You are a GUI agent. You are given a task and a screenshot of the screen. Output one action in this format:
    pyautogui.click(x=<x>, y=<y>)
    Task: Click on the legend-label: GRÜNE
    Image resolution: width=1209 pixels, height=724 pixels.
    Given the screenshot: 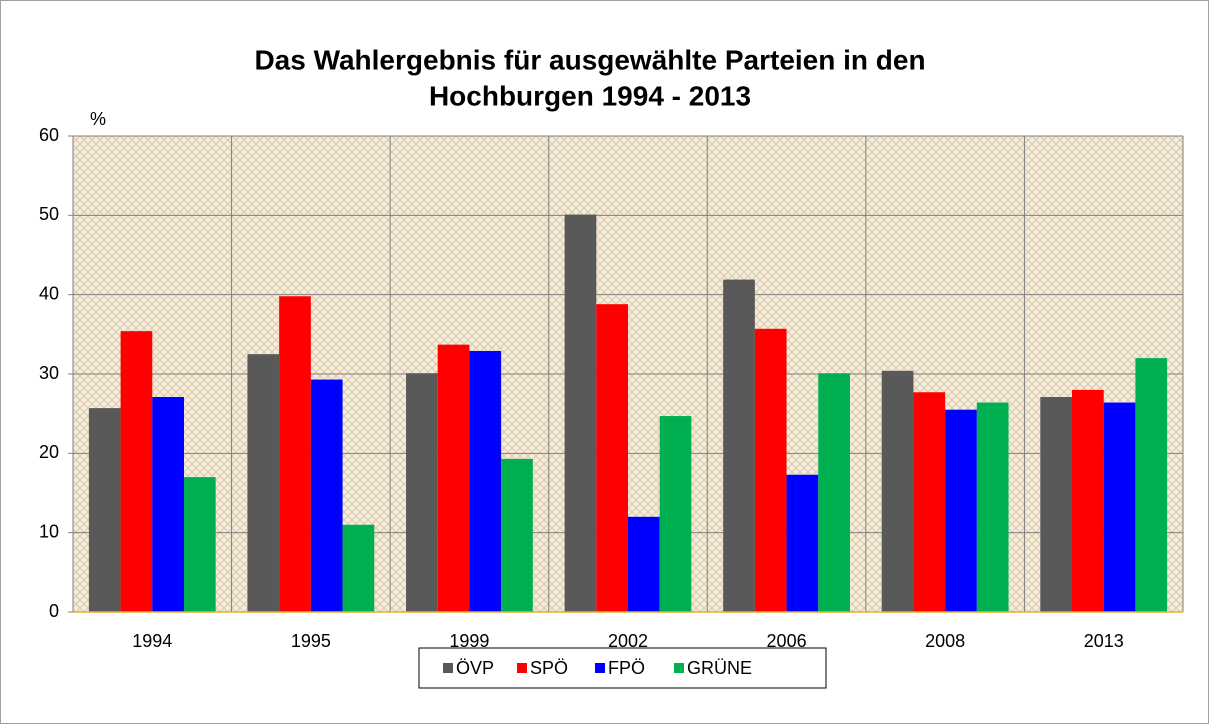 What is the action you would take?
    pyautogui.click(x=719, y=668)
    